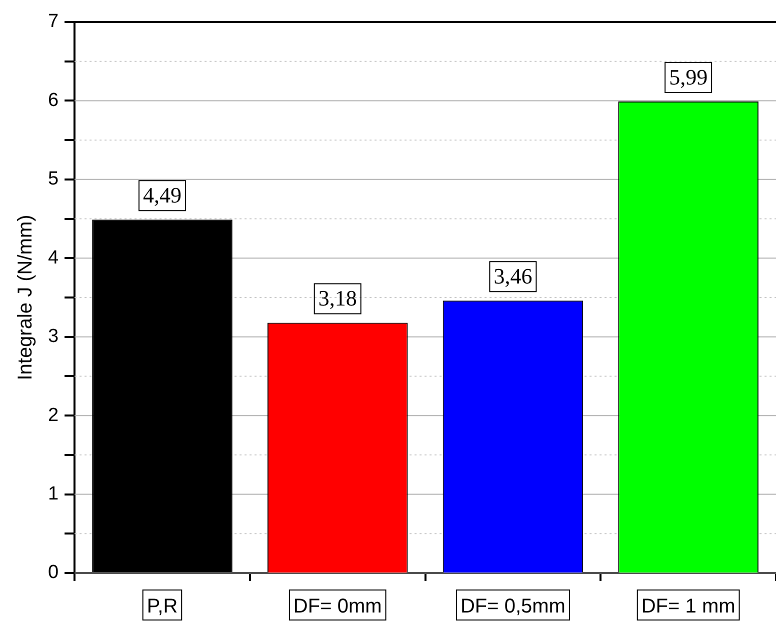 This screenshot has width=776, height=633. What do you see at coordinates (337, 297) in the screenshot?
I see `data-label: 3,18` at bounding box center [337, 297].